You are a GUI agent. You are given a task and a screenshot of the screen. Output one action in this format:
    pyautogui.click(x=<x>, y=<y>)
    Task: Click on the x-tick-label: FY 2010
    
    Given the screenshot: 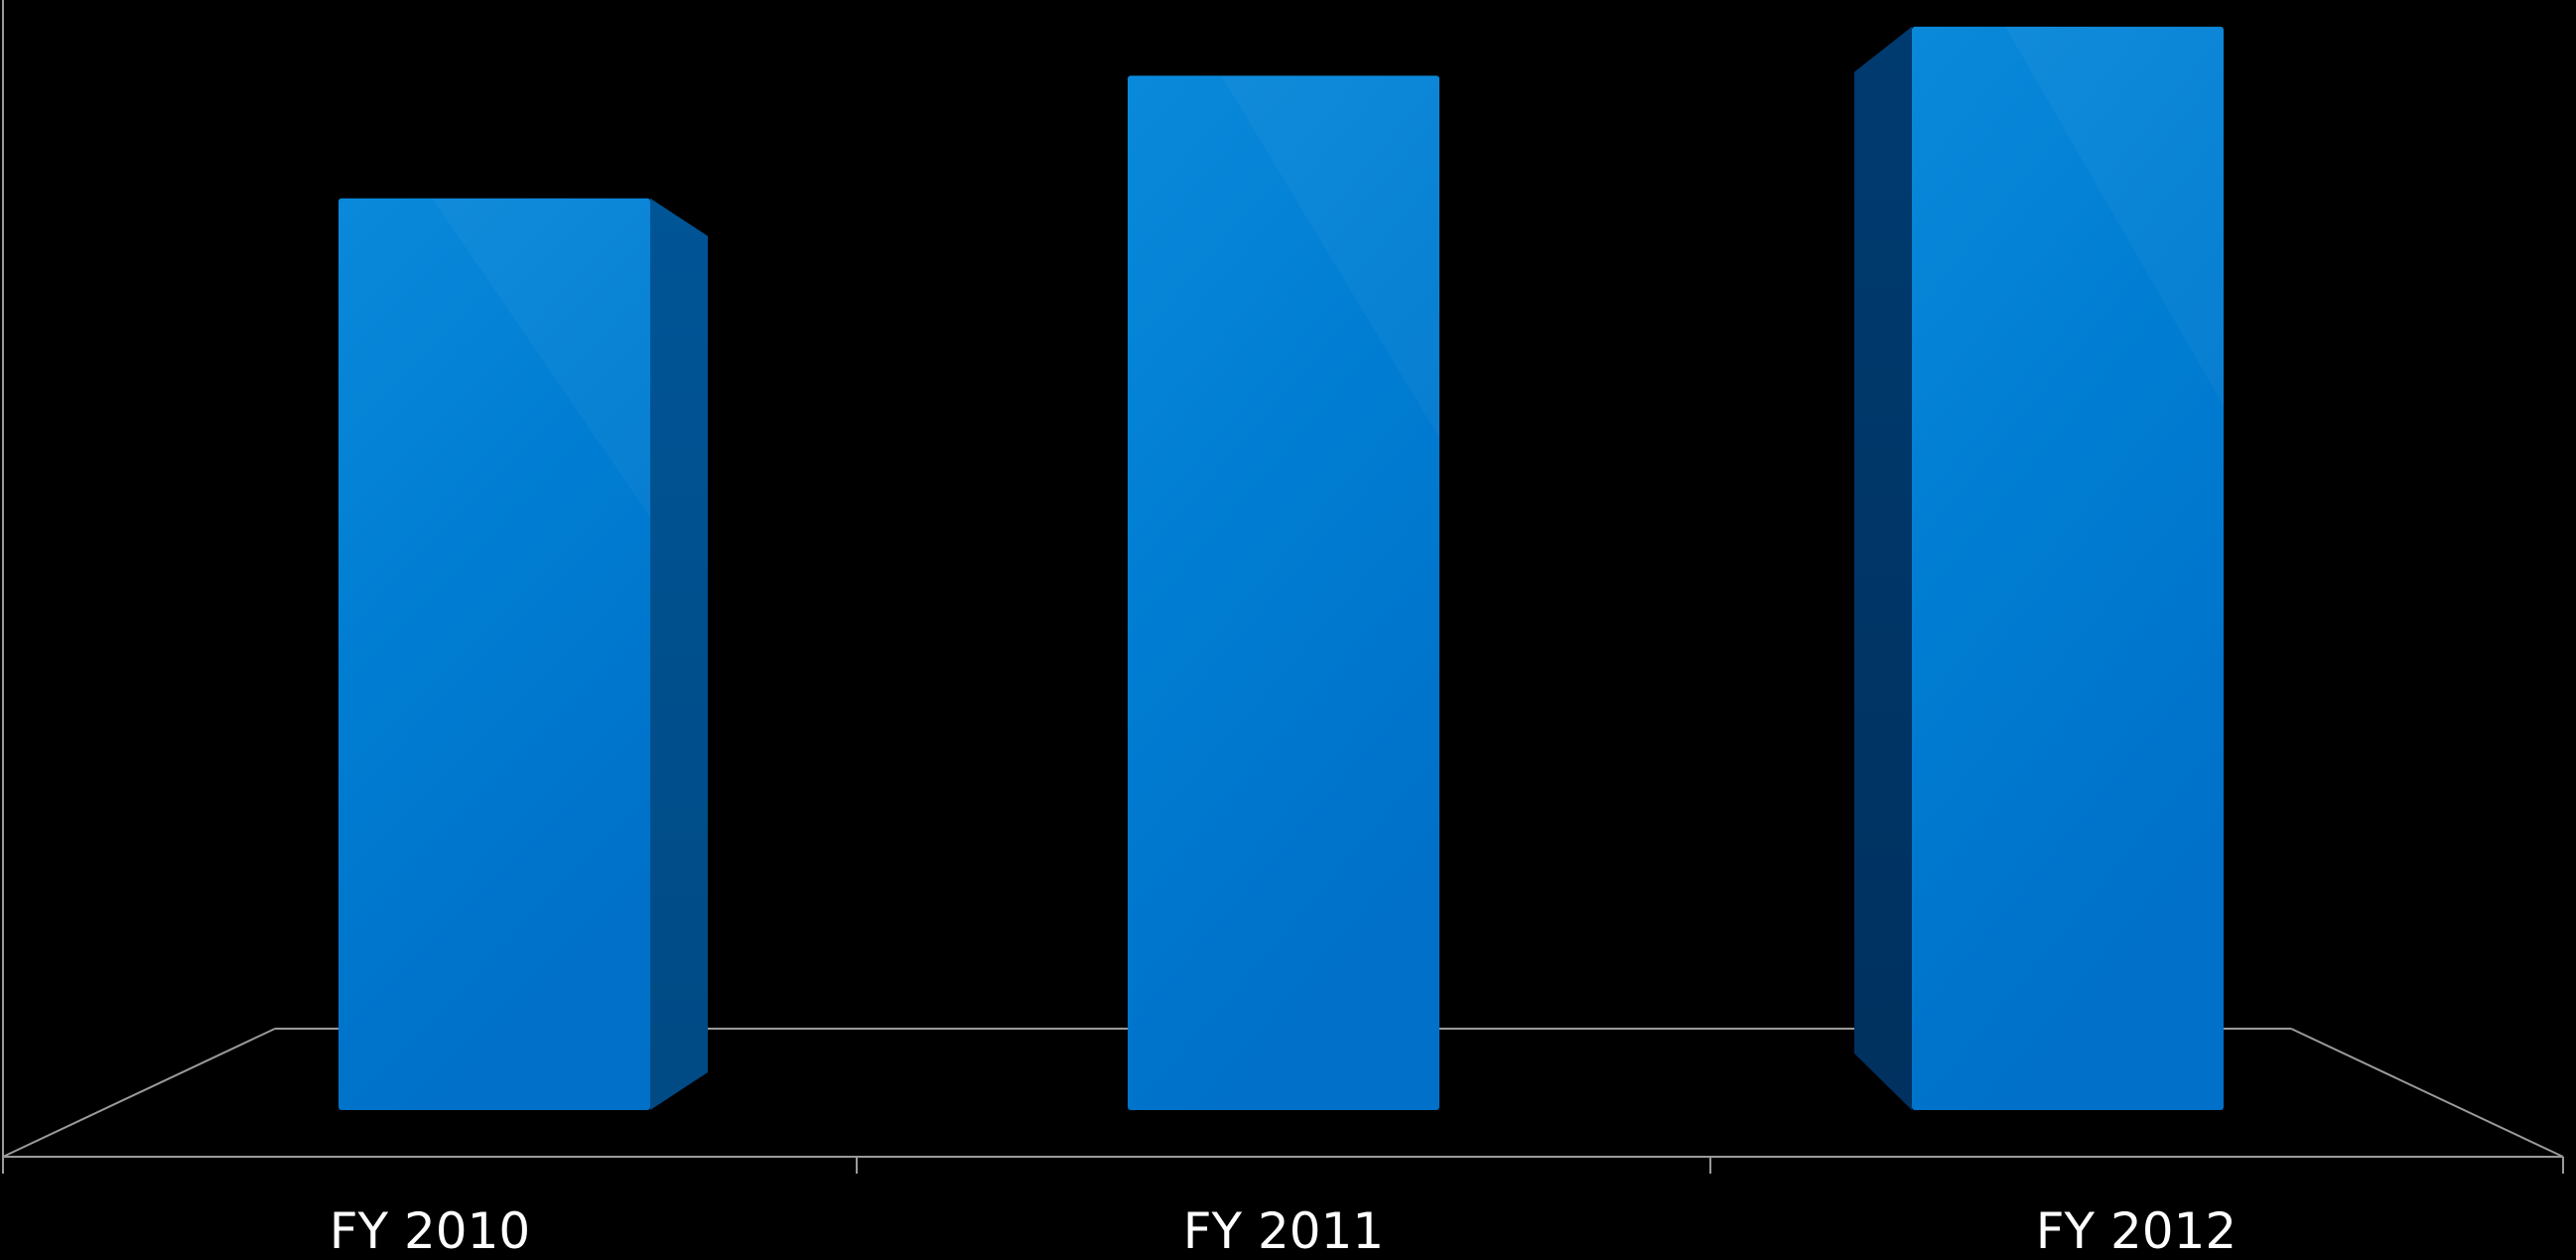 What is the action you would take?
    pyautogui.click(x=430, y=1231)
    